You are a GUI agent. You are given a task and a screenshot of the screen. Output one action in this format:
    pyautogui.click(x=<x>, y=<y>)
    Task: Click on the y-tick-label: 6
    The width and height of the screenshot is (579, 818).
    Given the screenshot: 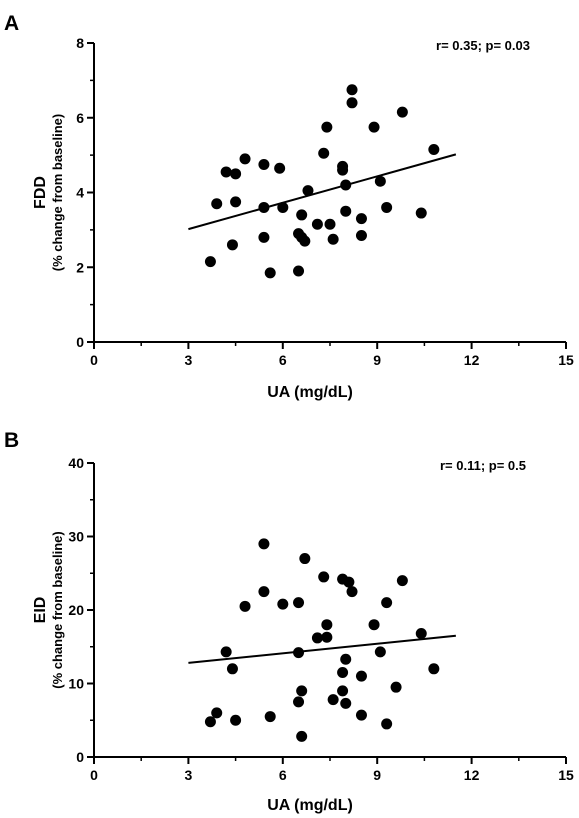 What is the action you would take?
    pyautogui.click(x=80, y=118)
    